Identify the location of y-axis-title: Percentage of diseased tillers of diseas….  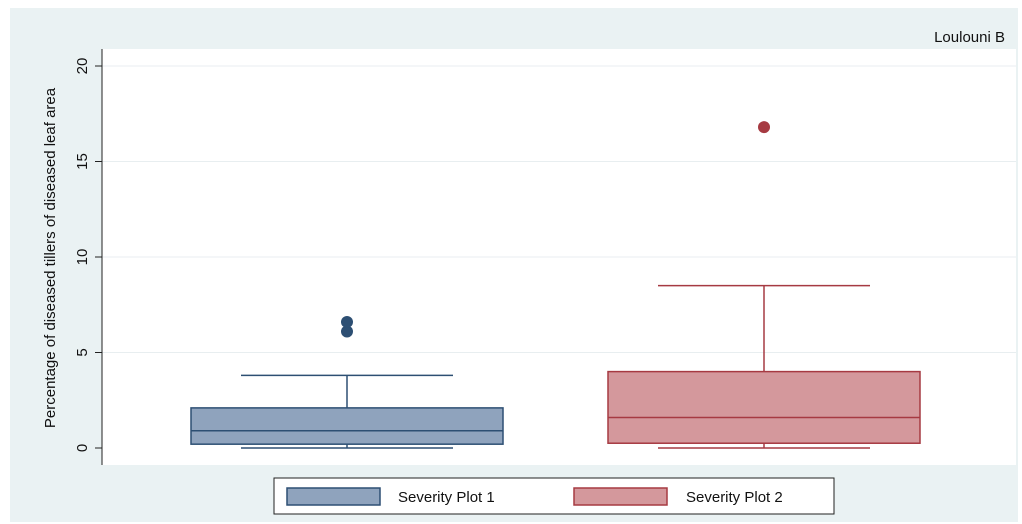
(50, 257).